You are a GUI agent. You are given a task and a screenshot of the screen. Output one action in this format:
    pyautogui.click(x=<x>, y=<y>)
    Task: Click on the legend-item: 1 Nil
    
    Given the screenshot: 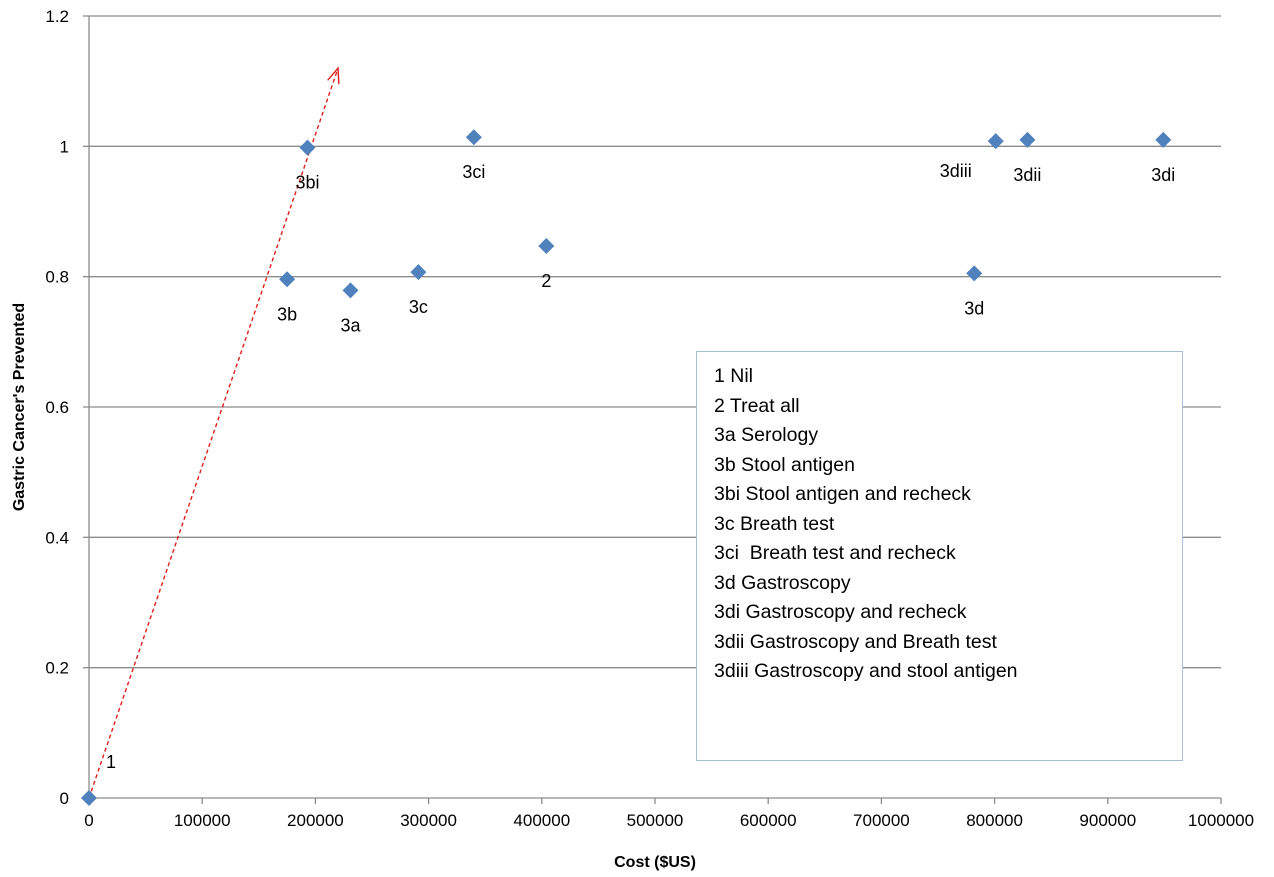 What is the action you would take?
    pyautogui.click(x=734, y=376)
    